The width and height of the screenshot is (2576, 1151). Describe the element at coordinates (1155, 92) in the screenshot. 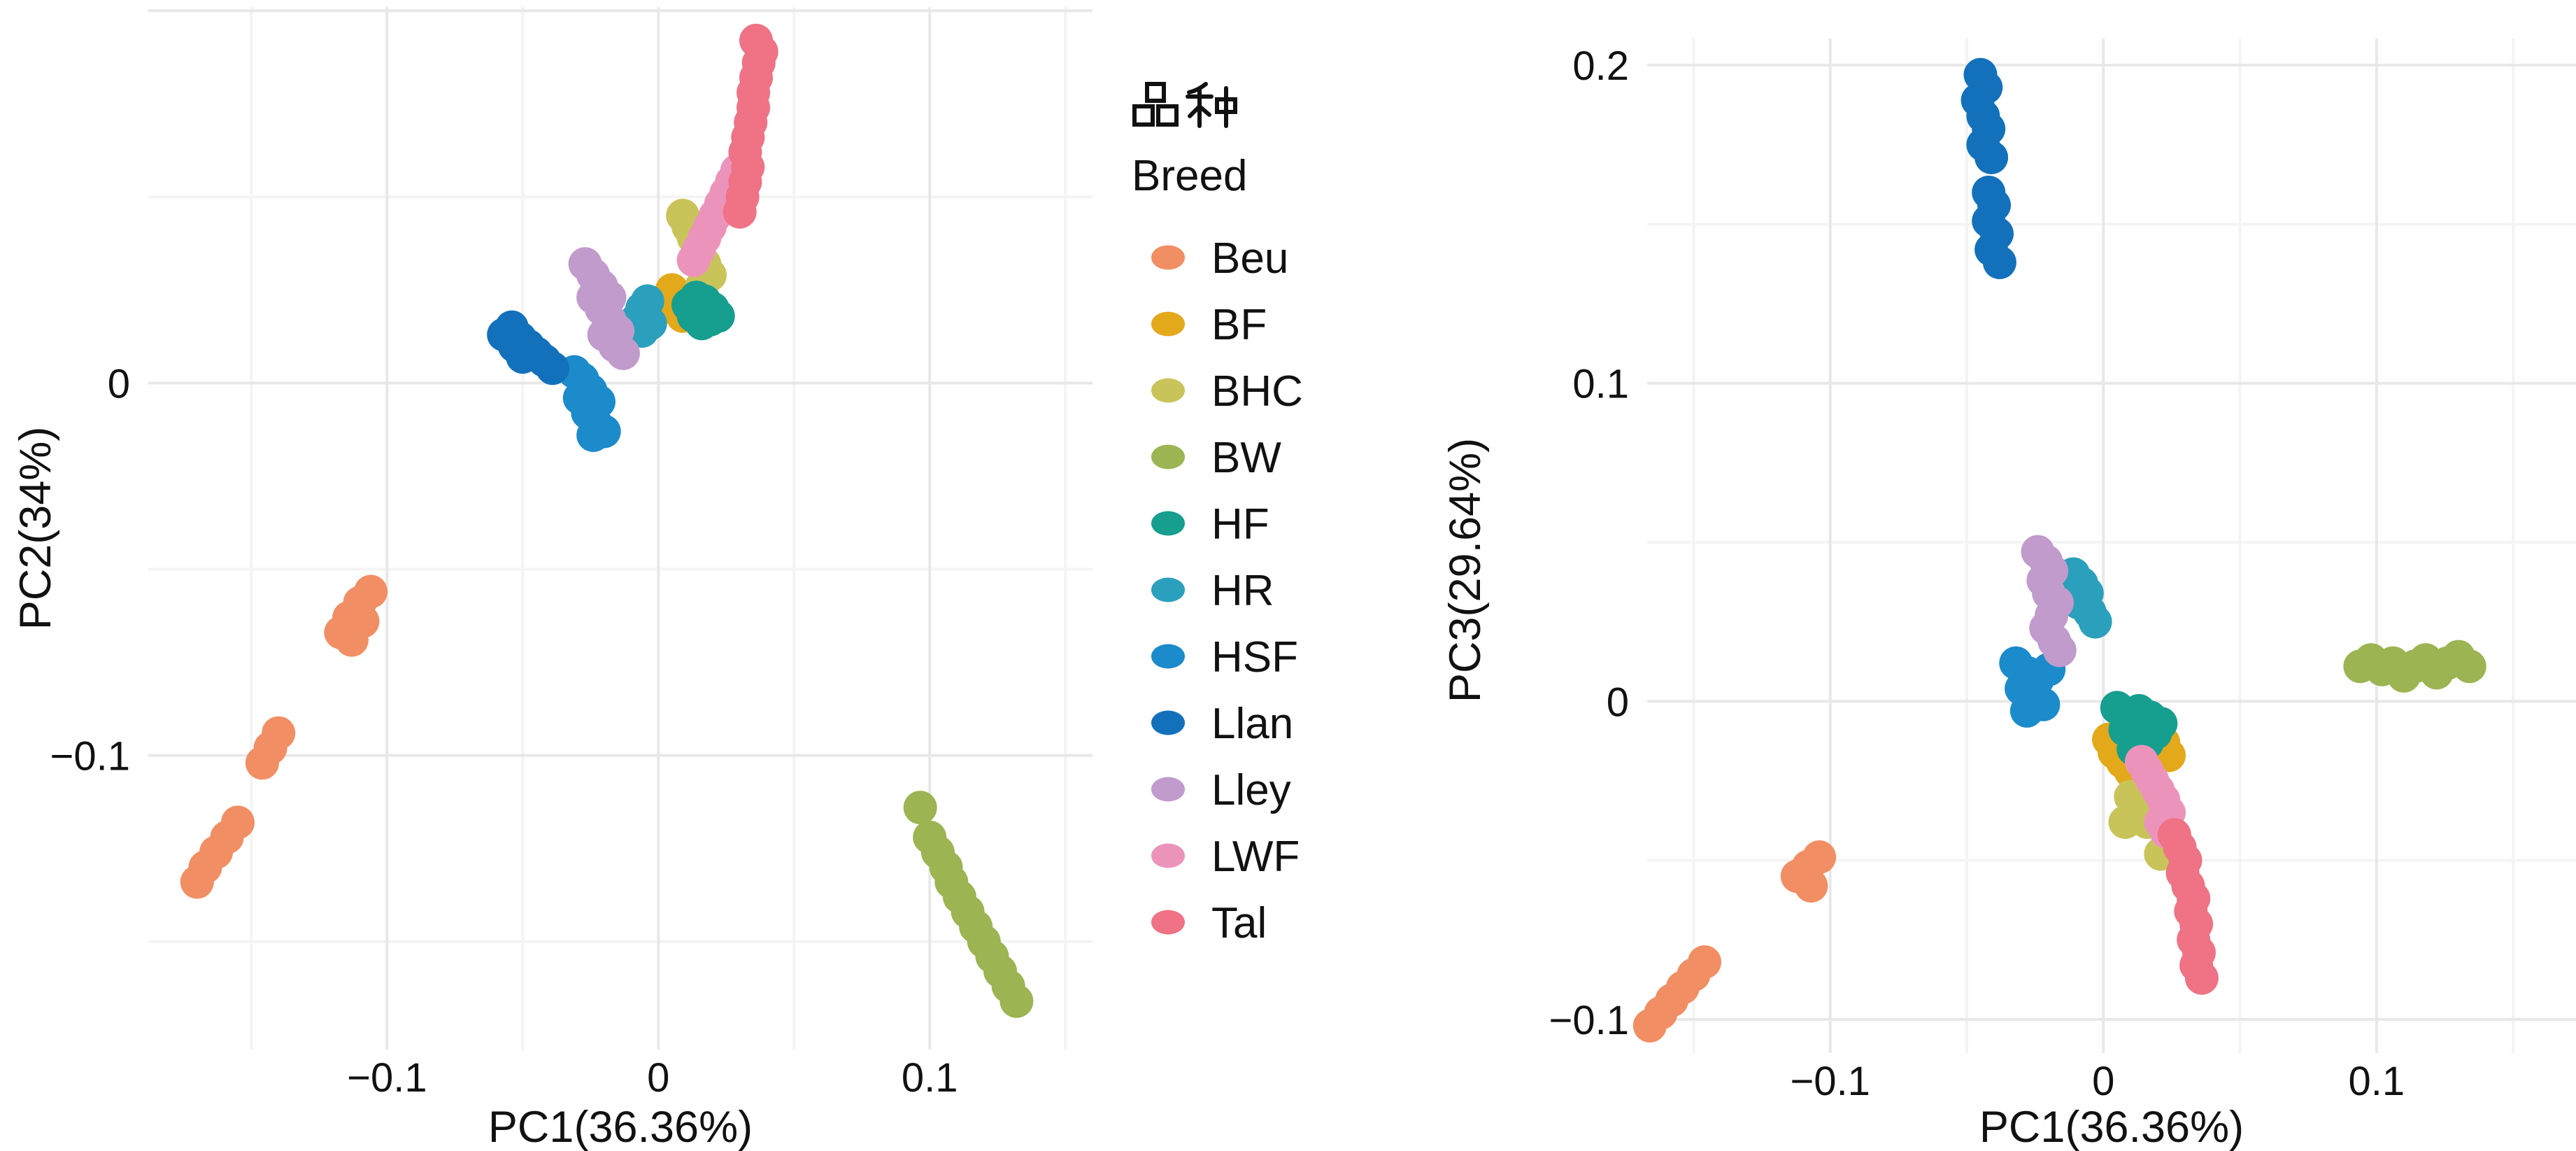

I see `glyph-pin-top-box` at that location.